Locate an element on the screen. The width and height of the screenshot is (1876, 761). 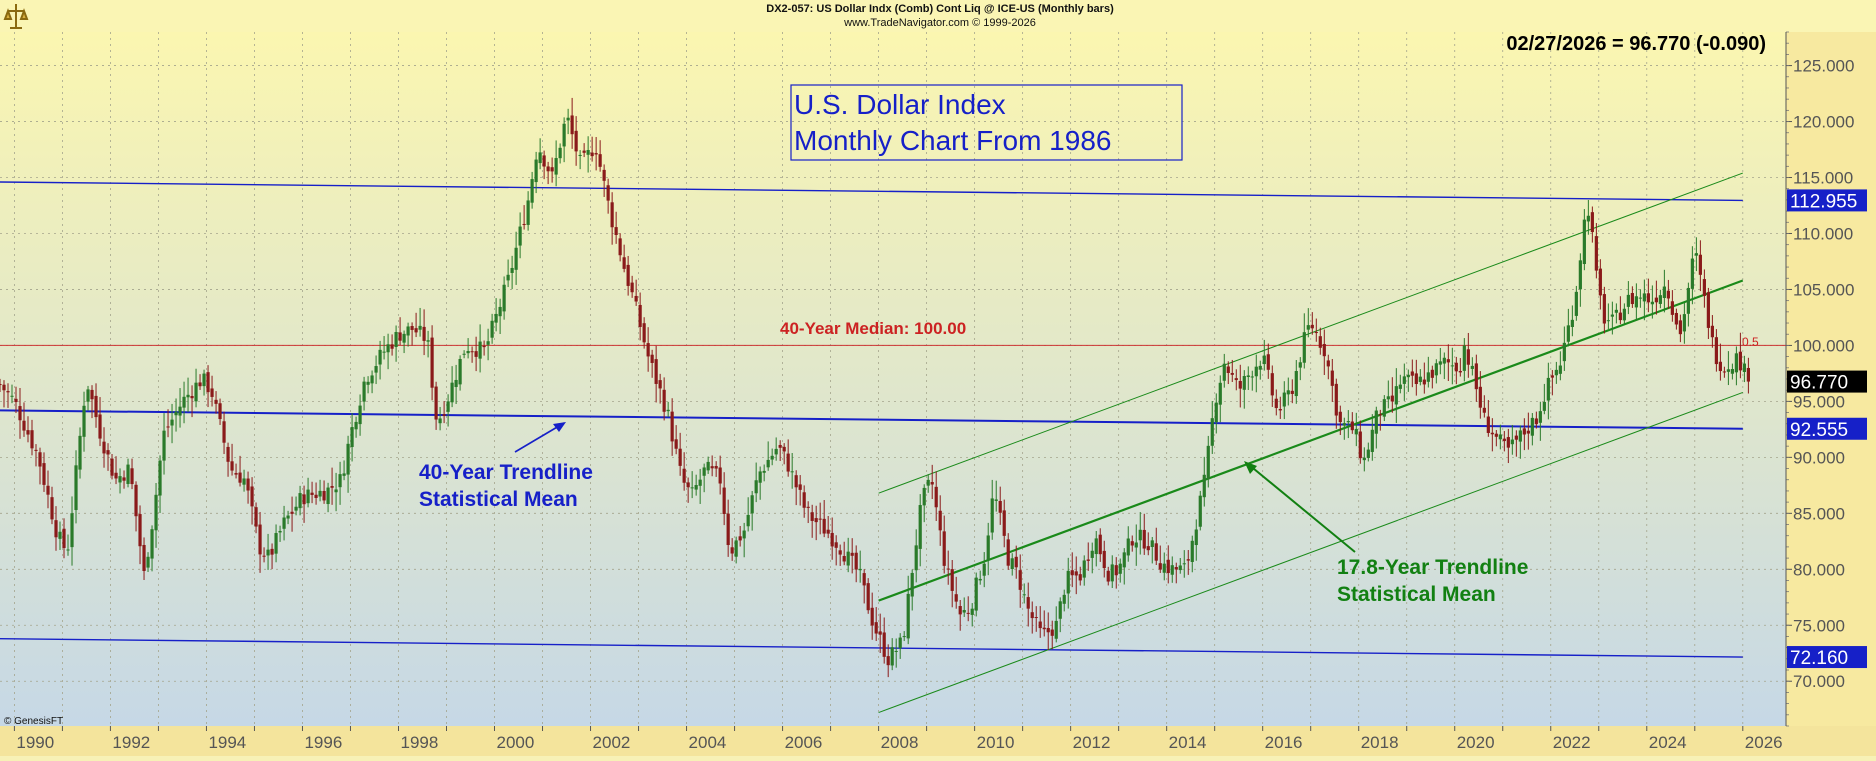
x-tick-label: 2020 is located at coordinates (1476, 742).